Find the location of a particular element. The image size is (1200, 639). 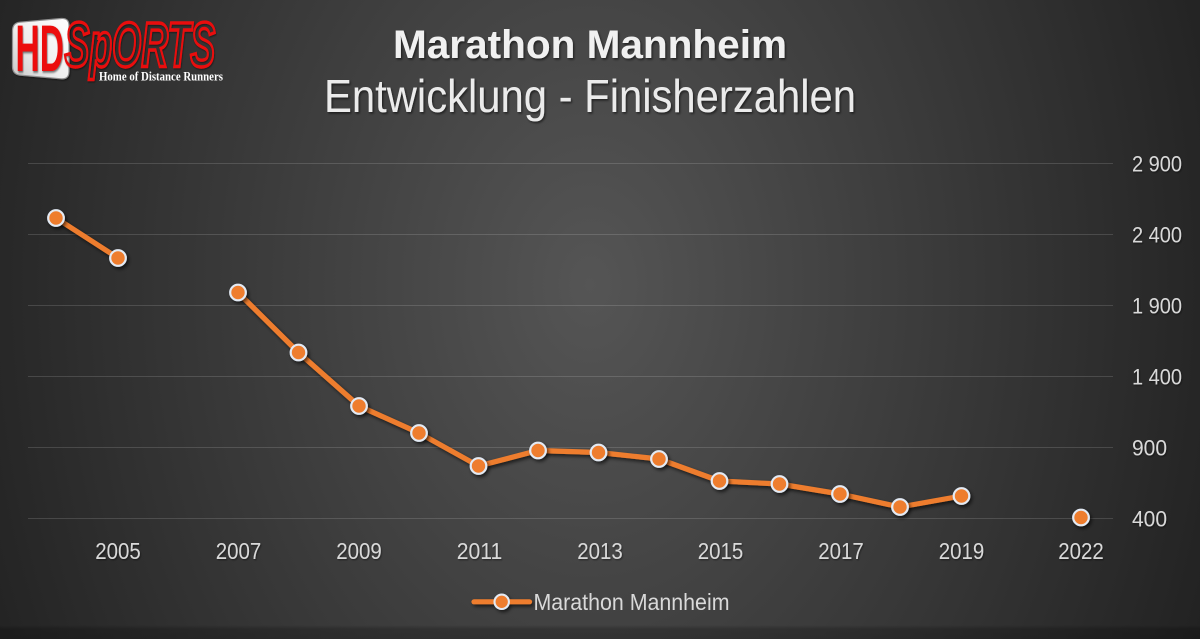

svg-text: 1 900 is located at coordinates (1157, 306).